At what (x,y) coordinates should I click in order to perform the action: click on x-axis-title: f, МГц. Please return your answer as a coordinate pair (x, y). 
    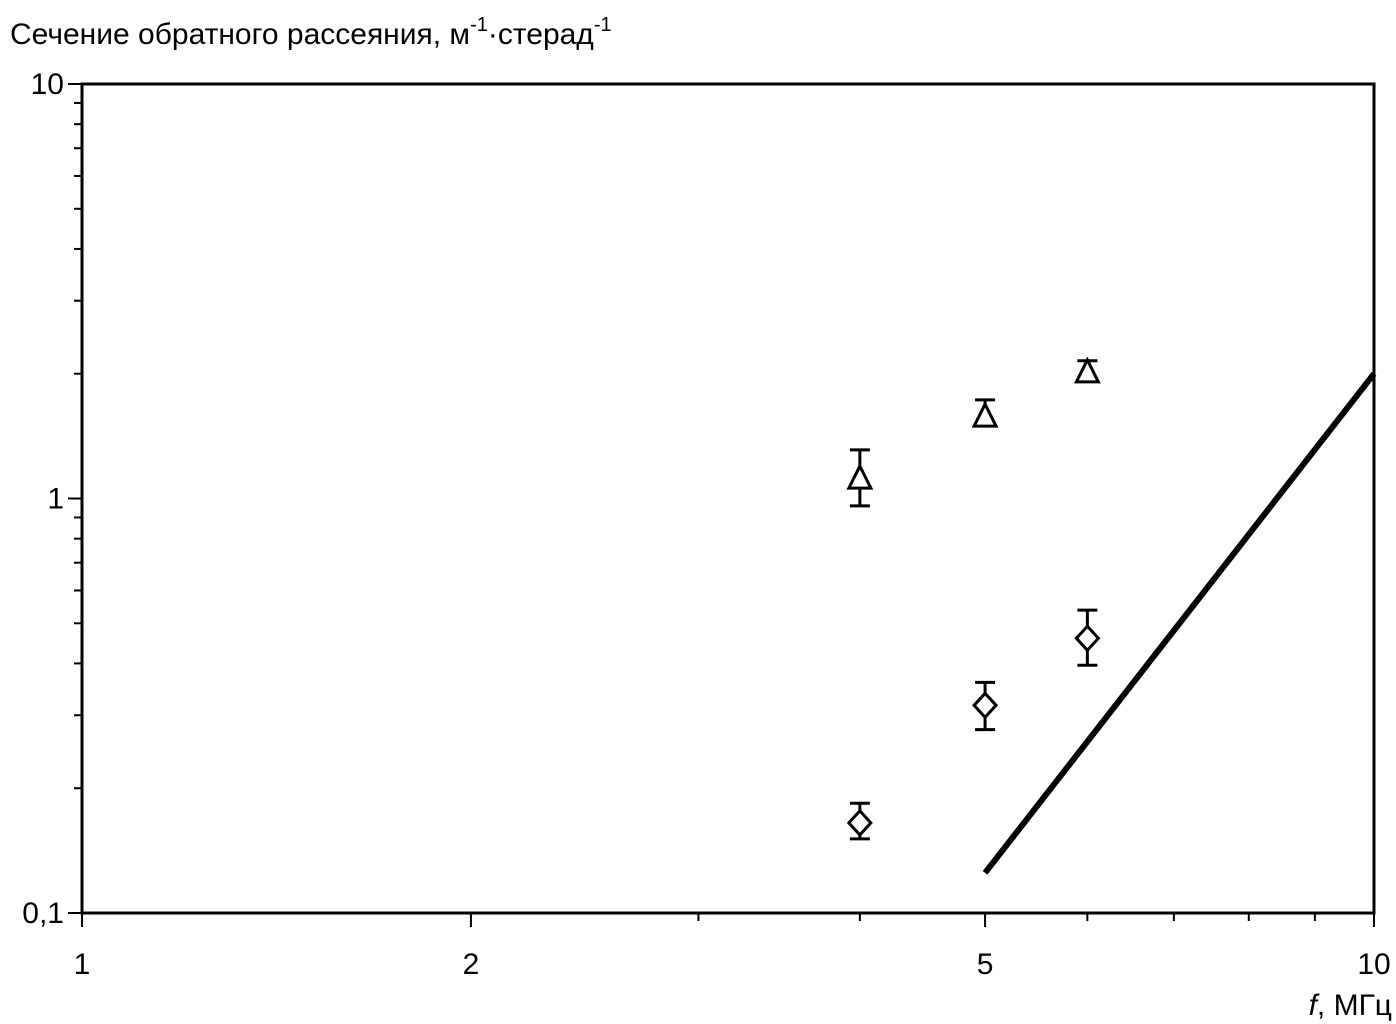
    Looking at the image, I should click on (1350, 1005).